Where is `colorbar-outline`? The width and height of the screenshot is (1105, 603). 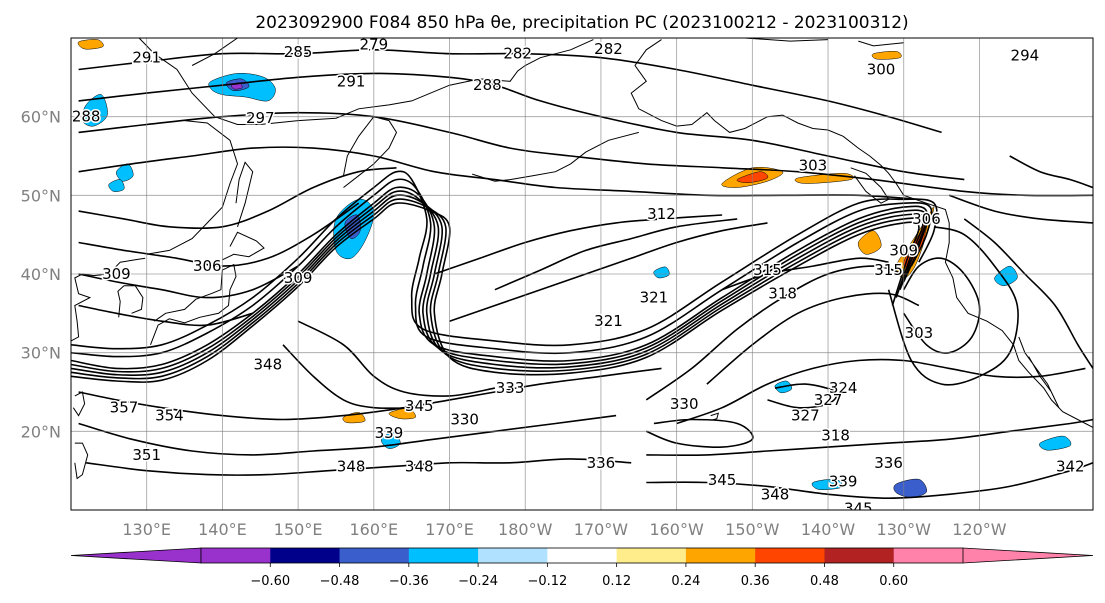
colorbar-outline is located at coordinates (582, 555).